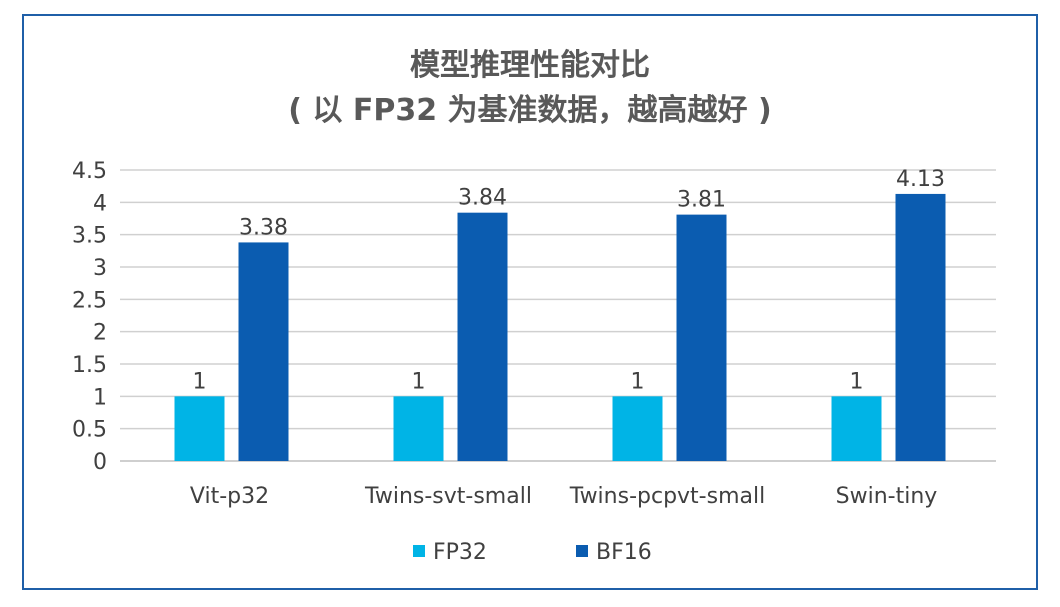  Describe the element at coordinates (667, 496) in the screenshot. I see `x-category-label: Twins-pcpvt-small` at that location.